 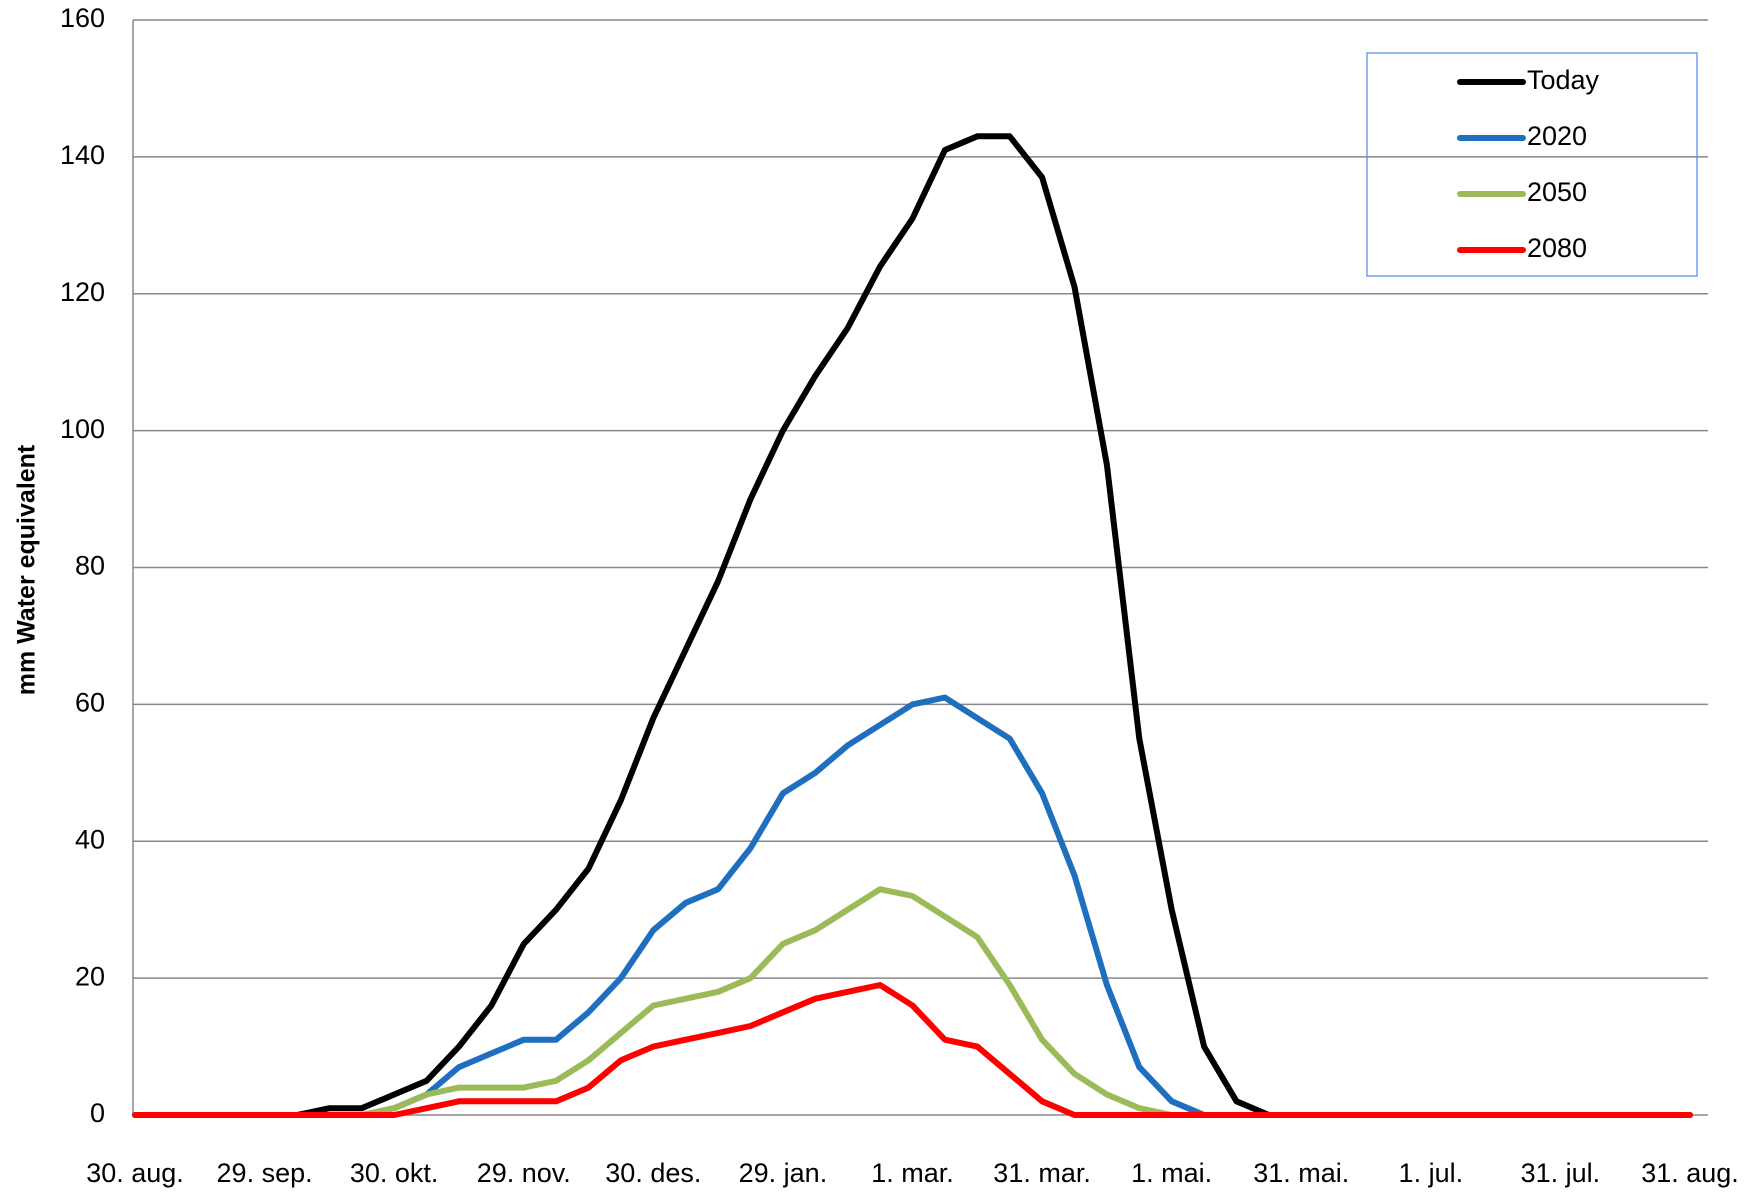 I want to click on y-tick-label: 60, so click(x=90, y=703).